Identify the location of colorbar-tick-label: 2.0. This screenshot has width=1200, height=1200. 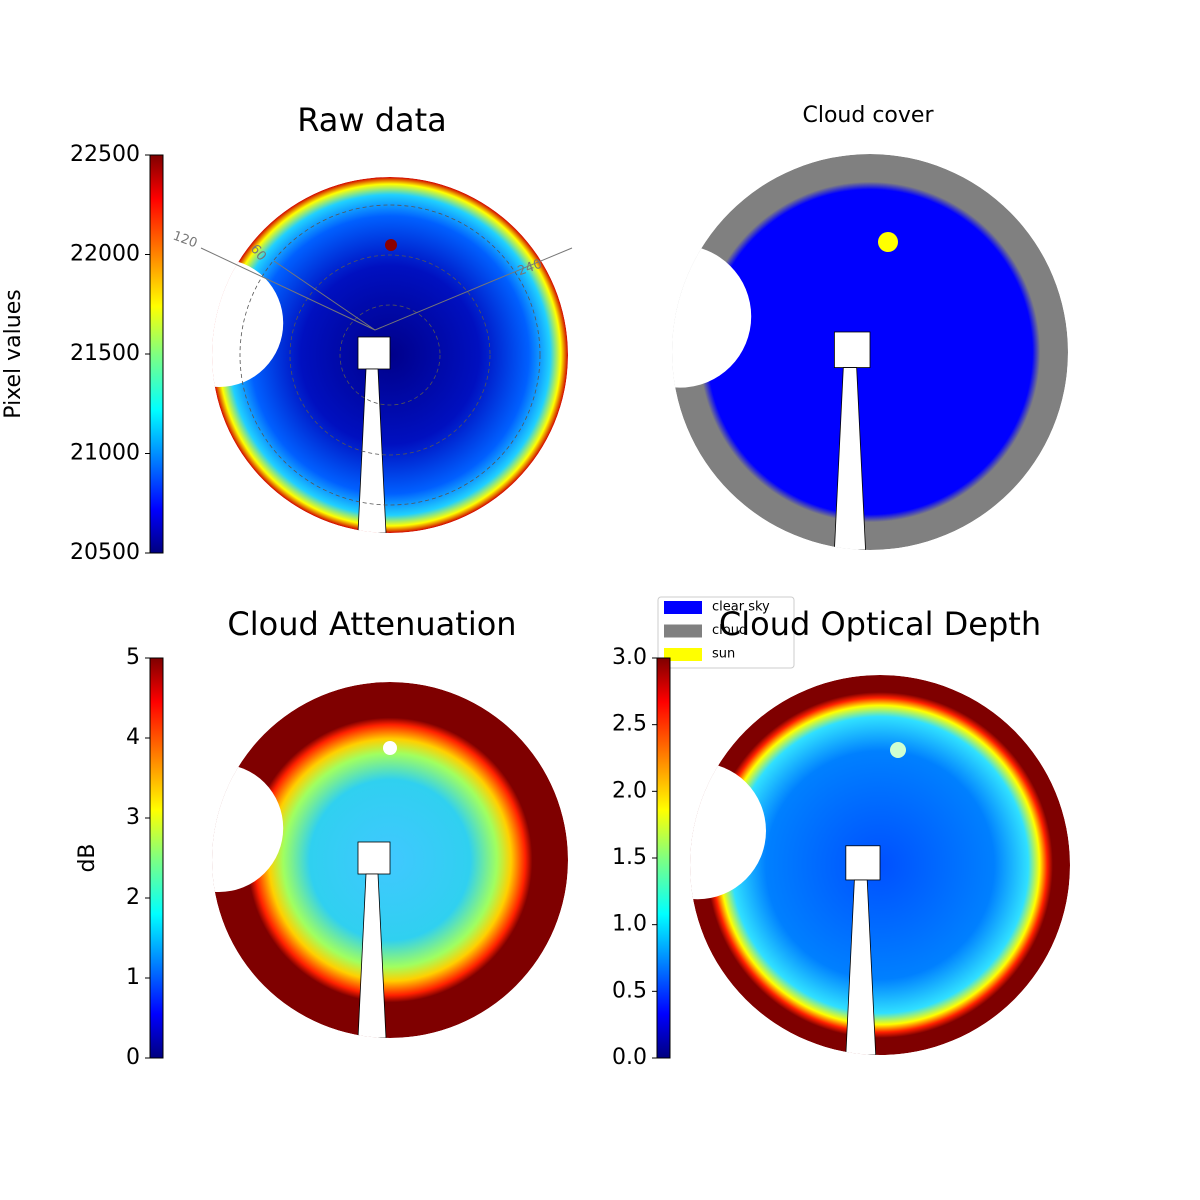
(629, 790).